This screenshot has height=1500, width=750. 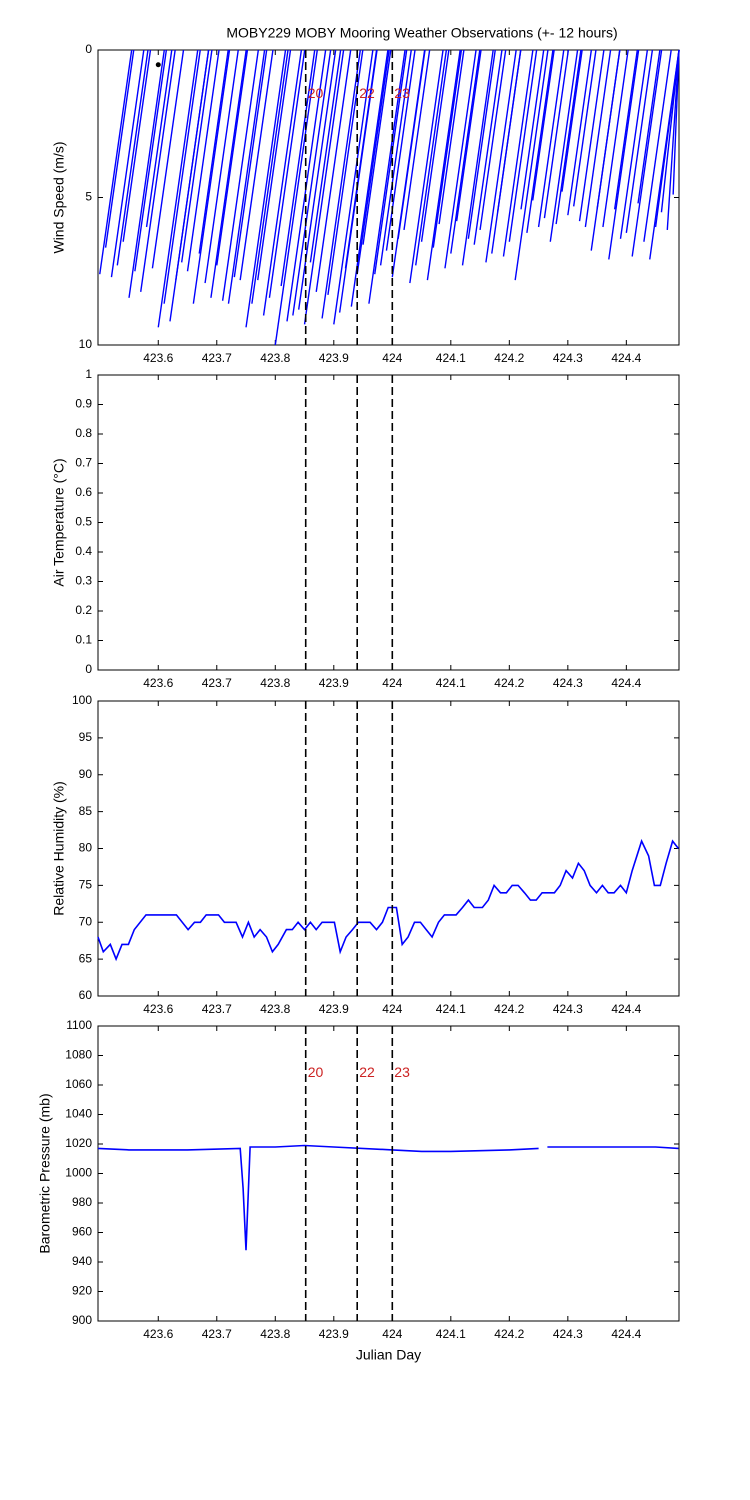 I want to click on y-axis-label: Relative Humidity (%), so click(x=59, y=848).